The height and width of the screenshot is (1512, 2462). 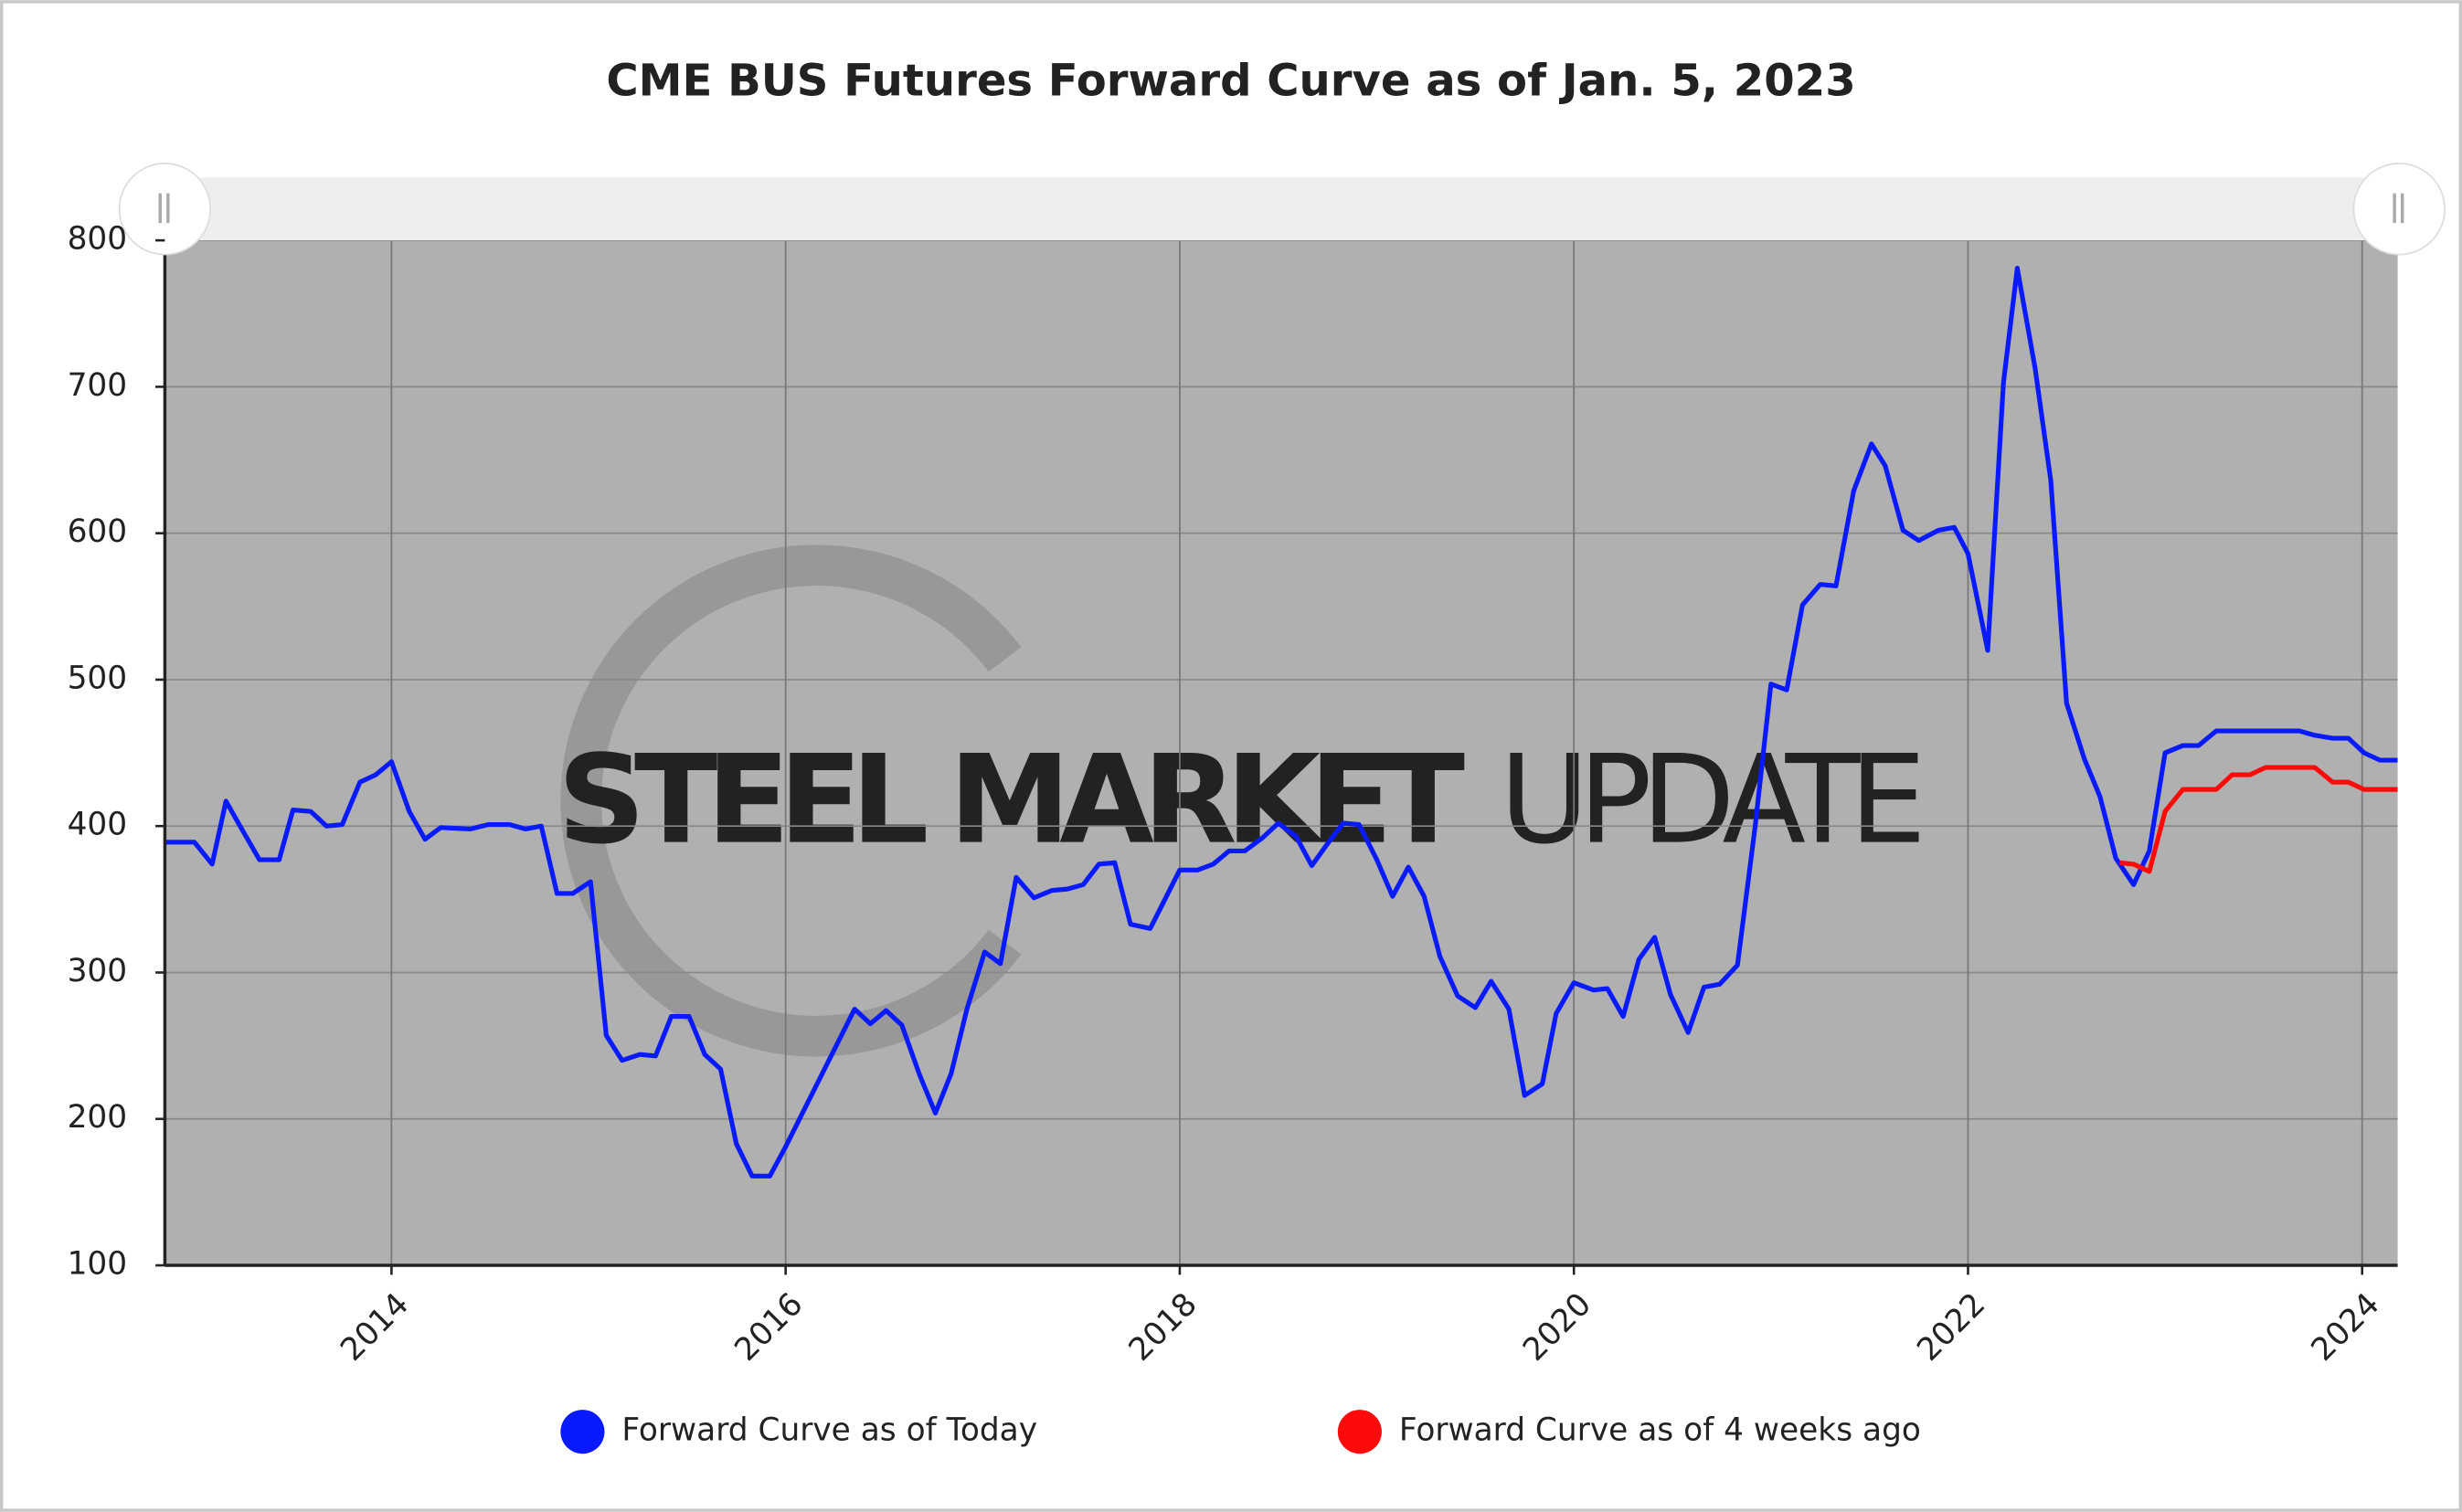 I want to click on legend-label: Forward Curve as of 4 weeks ago, so click(x=1660, y=1430).